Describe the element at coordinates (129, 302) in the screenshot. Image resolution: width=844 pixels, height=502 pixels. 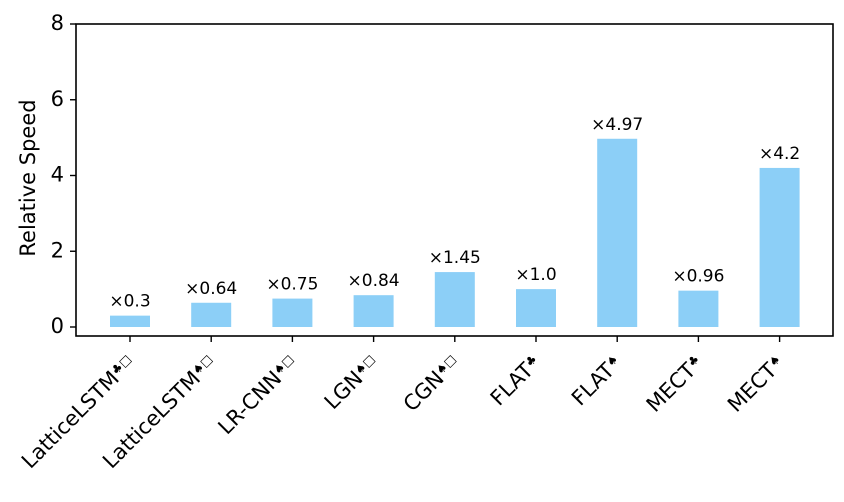
I see `data-label: ×0.3` at that location.